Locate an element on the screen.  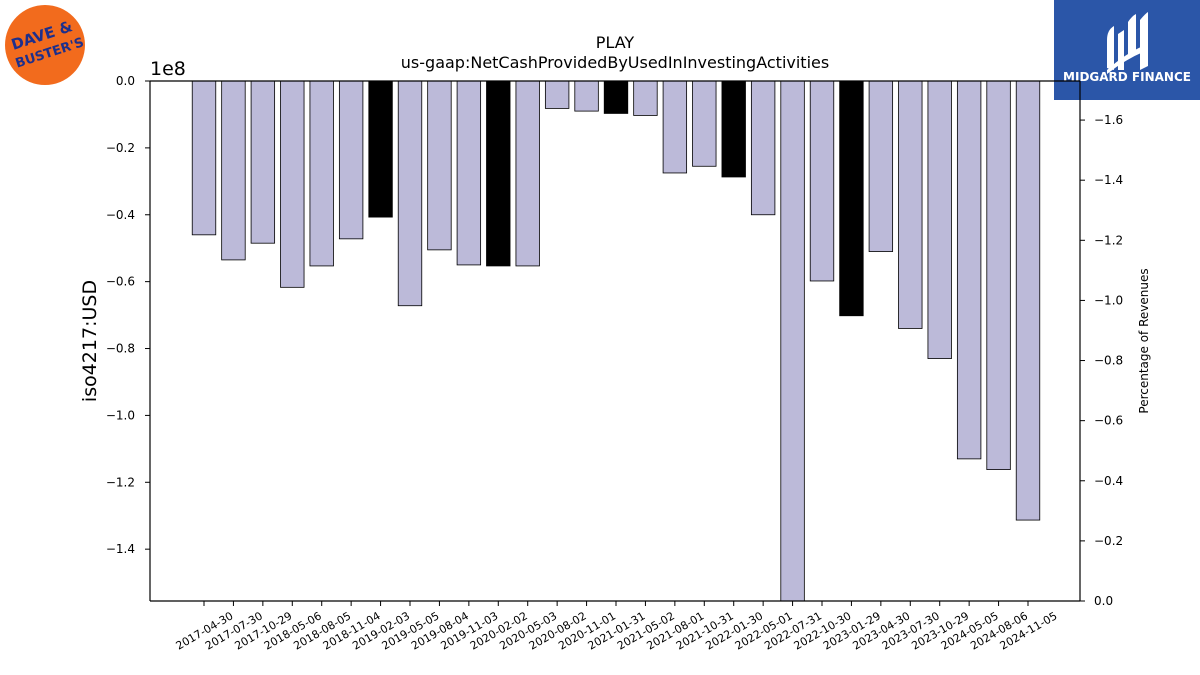
dave-and-busters-logo: DAVE & BUSTER'S is located at coordinates (45, 45).